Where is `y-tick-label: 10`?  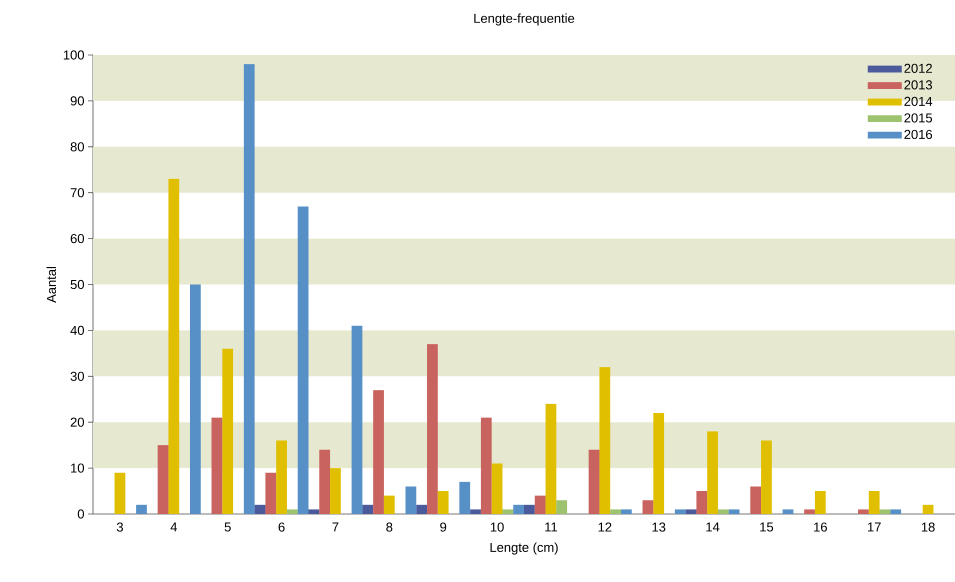
y-tick-label: 10 is located at coordinates (77, 468).